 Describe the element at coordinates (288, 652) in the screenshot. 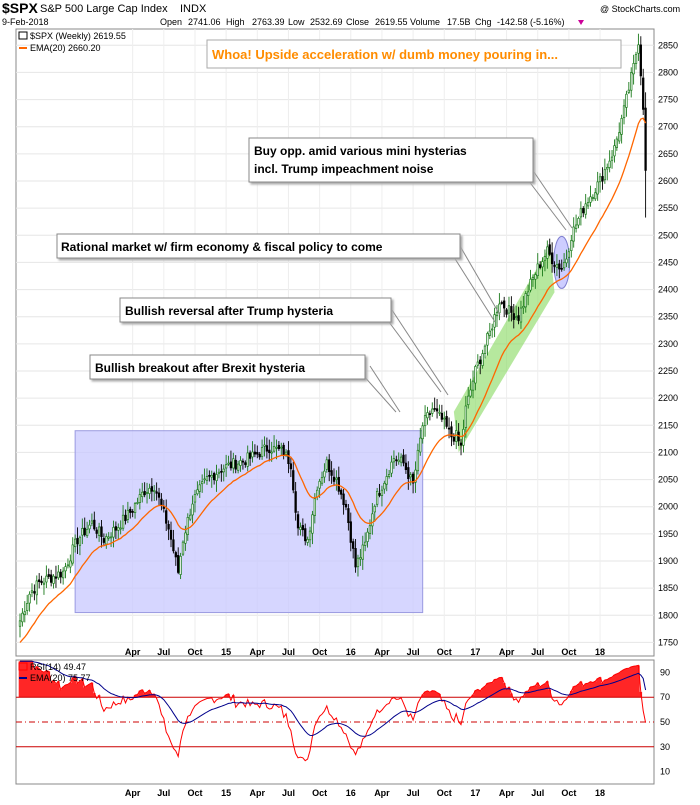

I see `price-x-tick: Jul` at that location.